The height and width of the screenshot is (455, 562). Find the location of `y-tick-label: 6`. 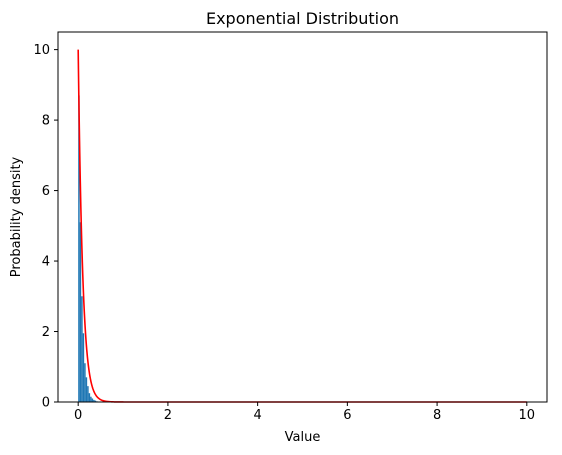

y-tick-label: 6 is located at coordinates (46, 191).